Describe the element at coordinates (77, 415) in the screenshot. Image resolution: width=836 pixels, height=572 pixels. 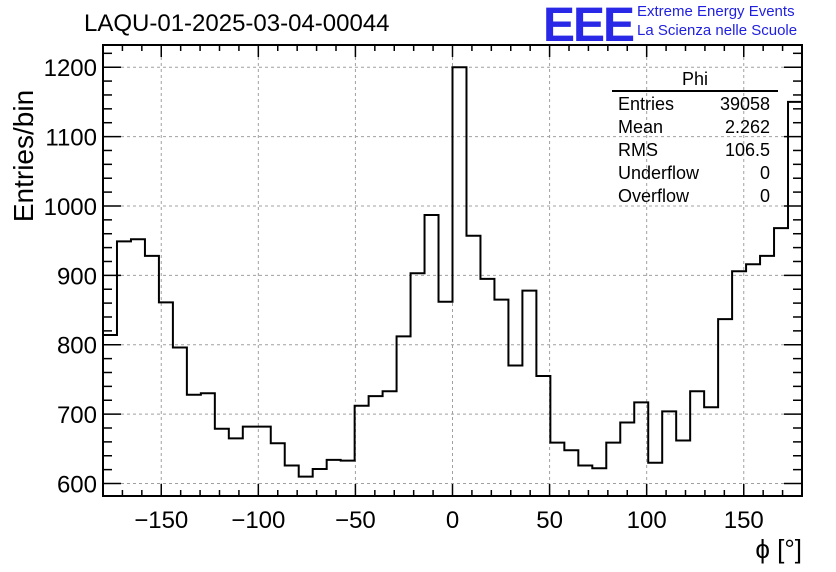
I see `y-tick-label: 700` at that location.